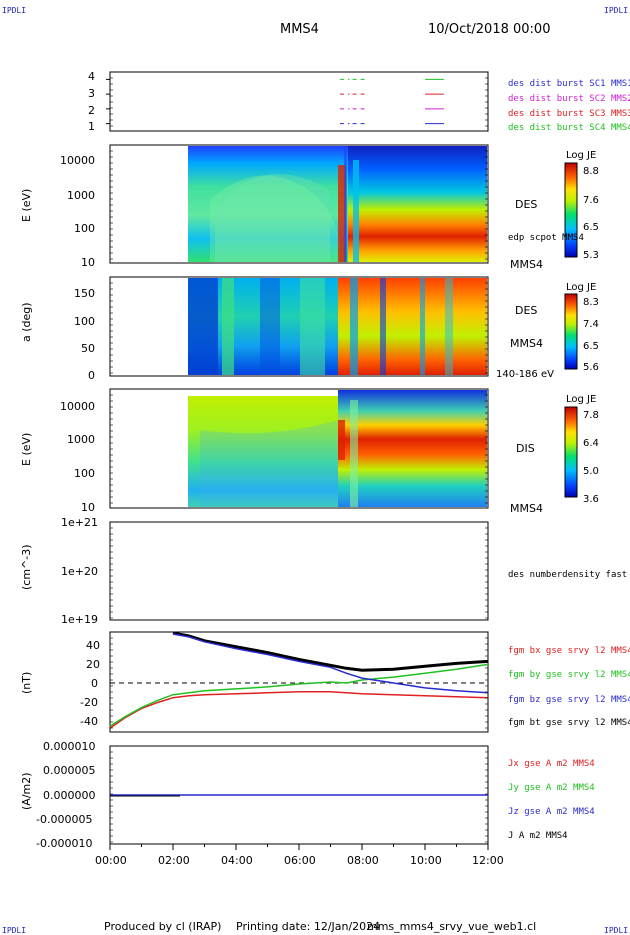 This screenshot has width=630, height=935. I want to click on density-ytick-1e21: 1e+21, so click(79, 522).